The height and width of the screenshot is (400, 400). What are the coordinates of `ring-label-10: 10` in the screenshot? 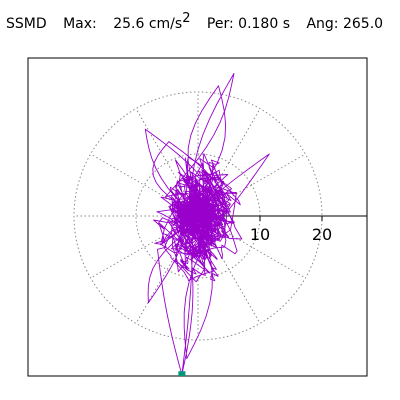 It's located at (260, 234).